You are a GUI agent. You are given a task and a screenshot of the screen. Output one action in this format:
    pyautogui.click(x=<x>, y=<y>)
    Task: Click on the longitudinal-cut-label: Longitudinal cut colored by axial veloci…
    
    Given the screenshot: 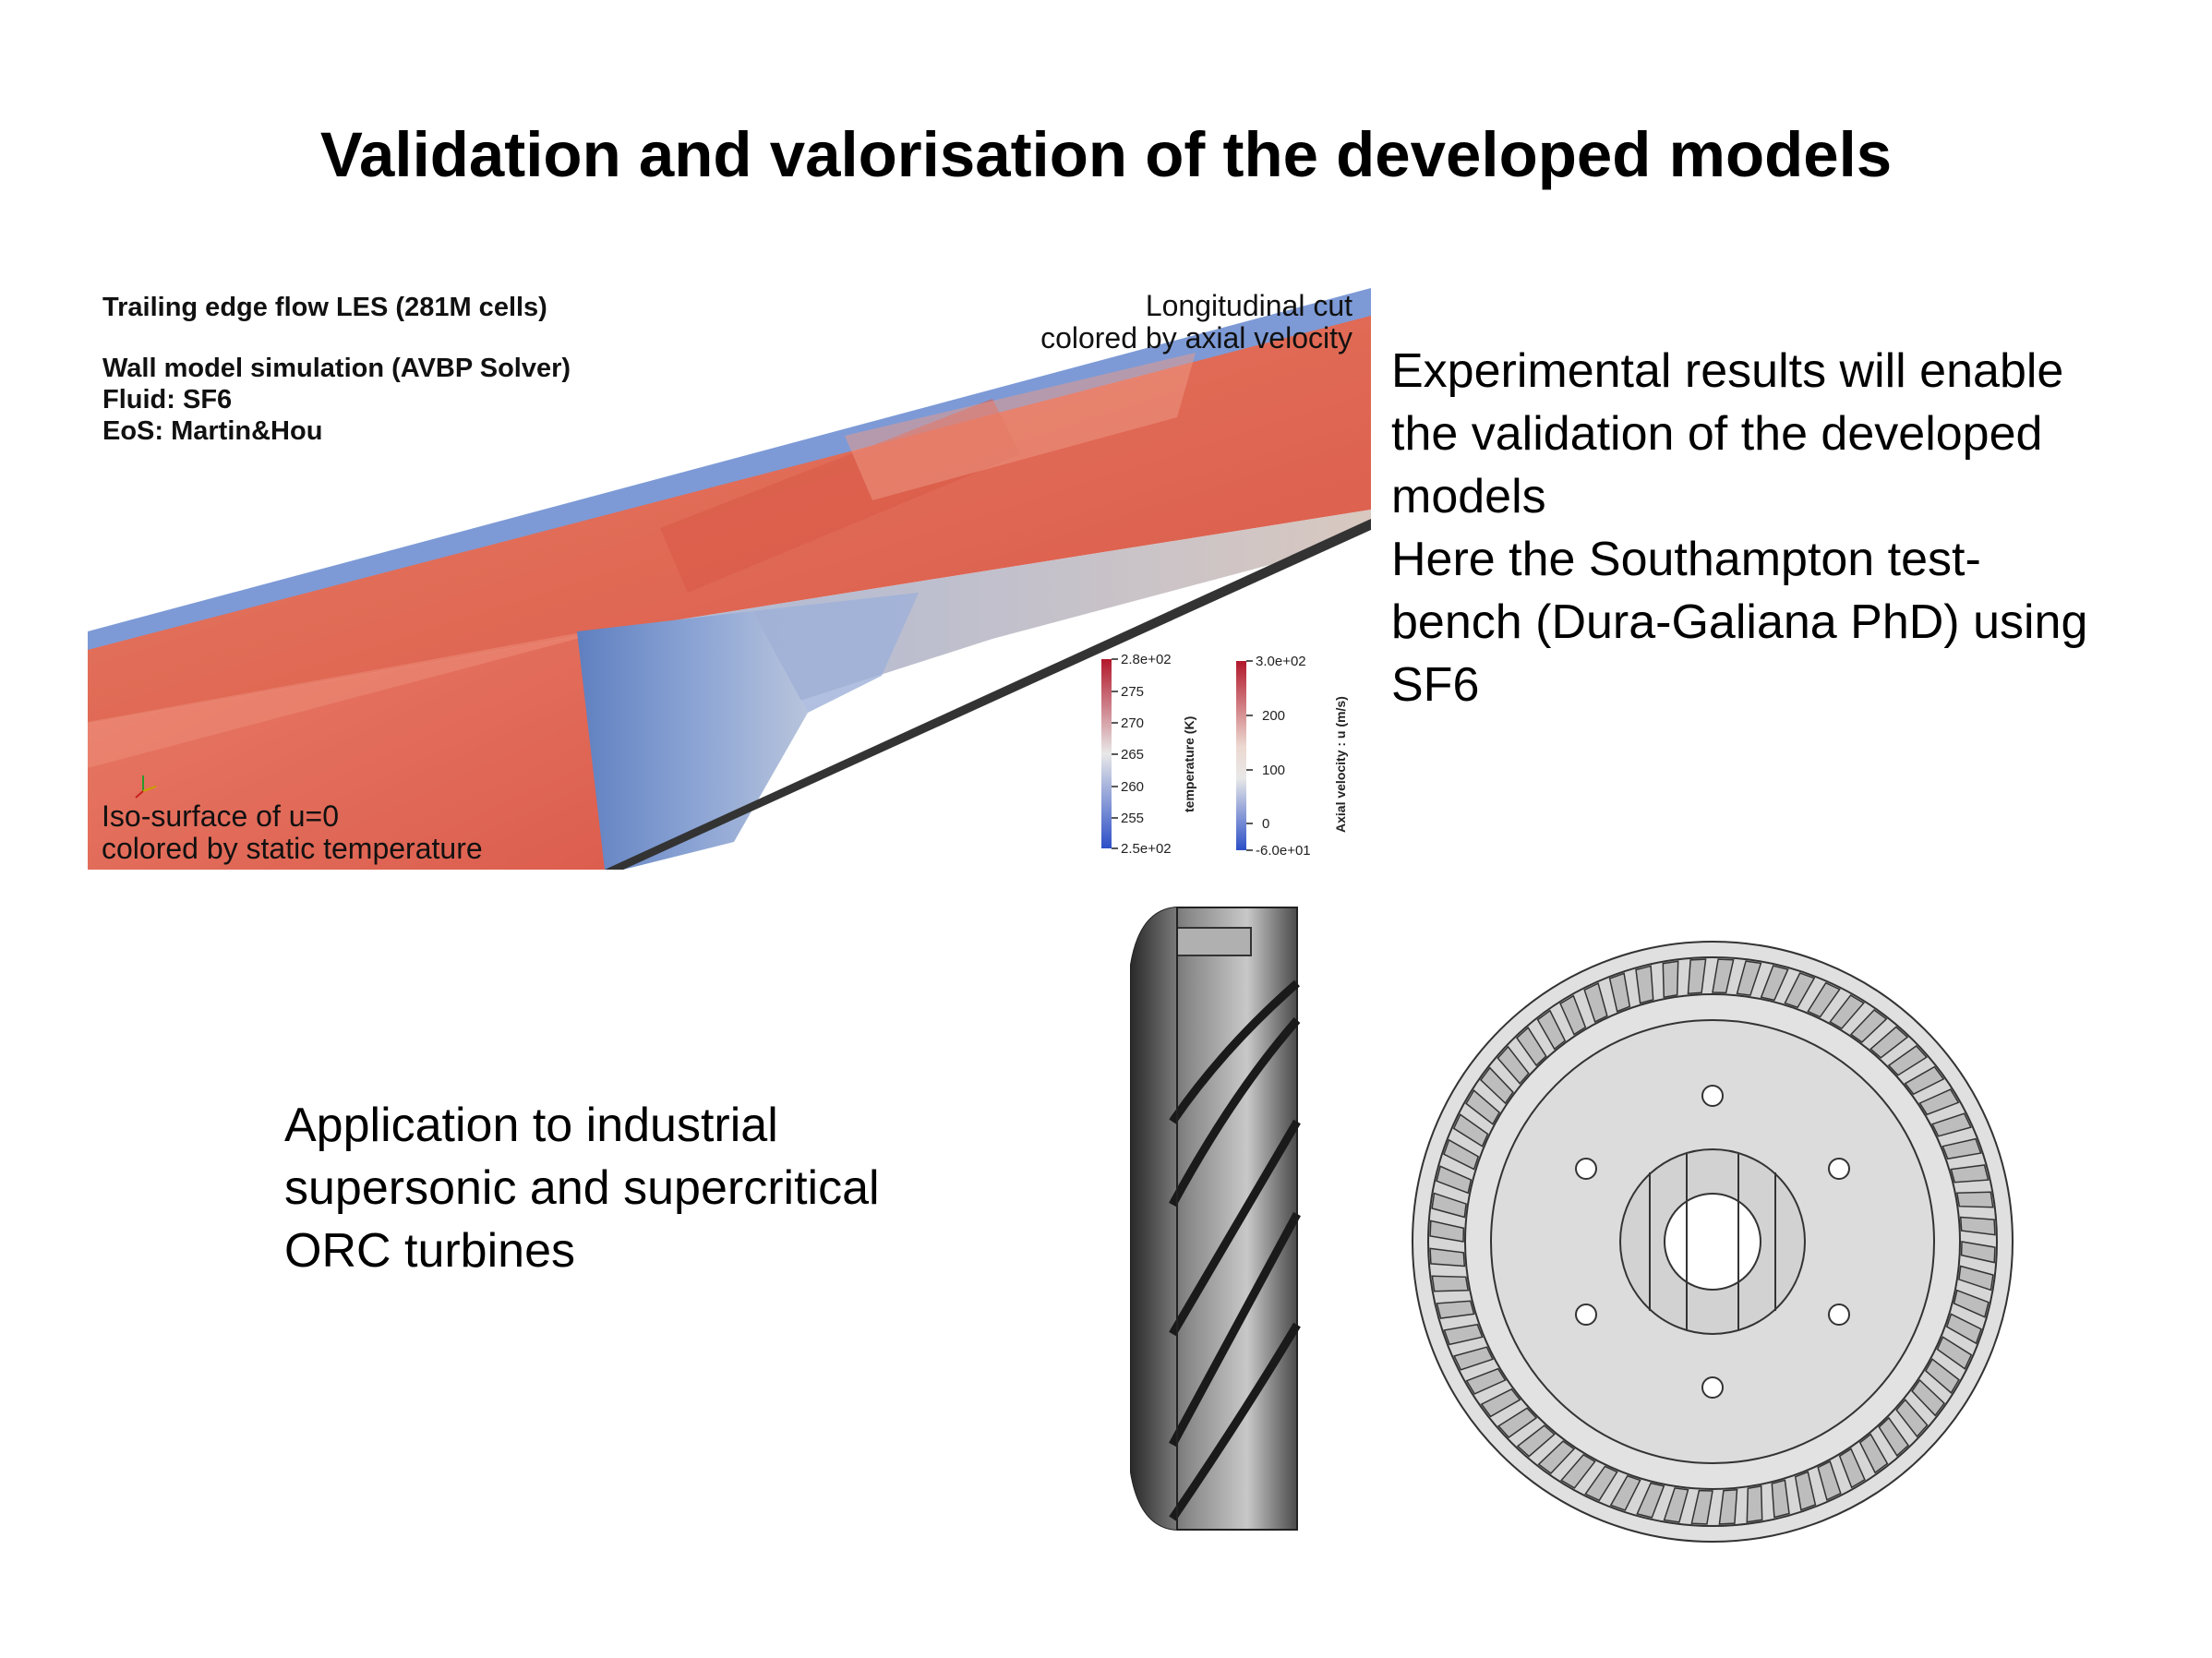 What is the action you would take?
    pyautogui.click(x=1196, y=322)
    